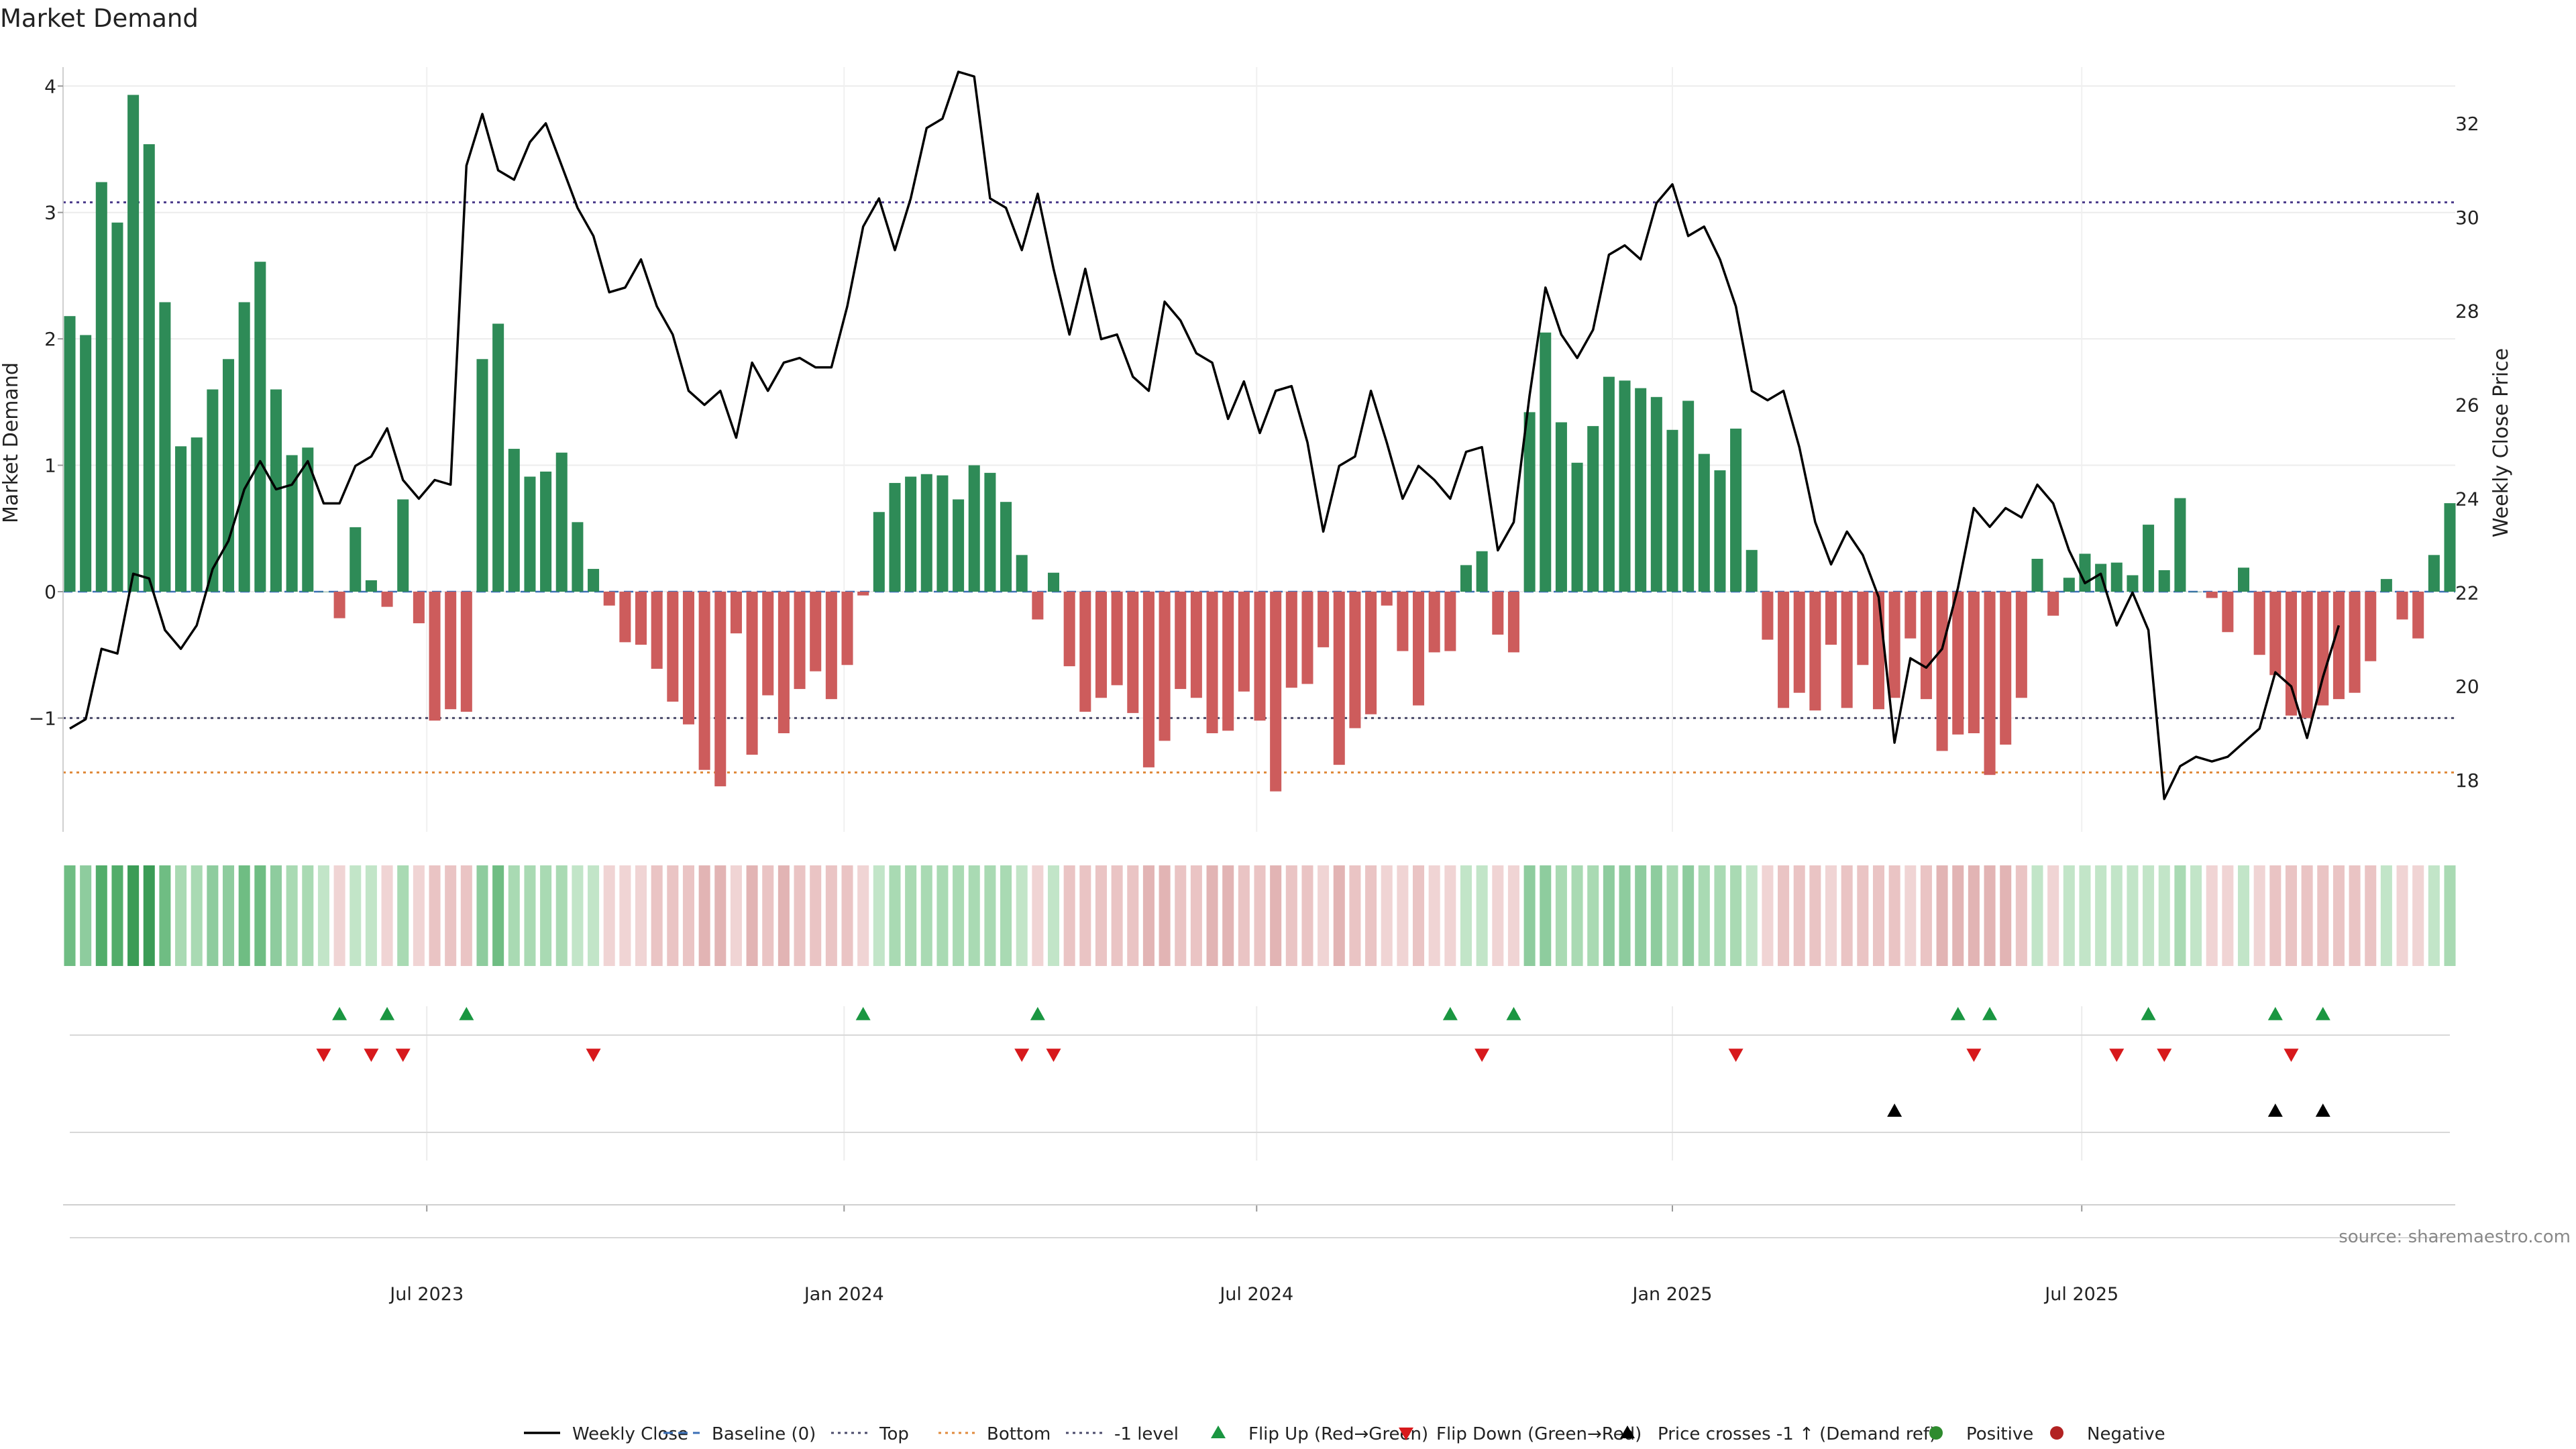 The width and height of the screenshot is (2576, 1449). Describe the element at coordinates (1338, 1434) in the screenshot. I see `legend-label: Flip Up (Red→Green)` at that location.